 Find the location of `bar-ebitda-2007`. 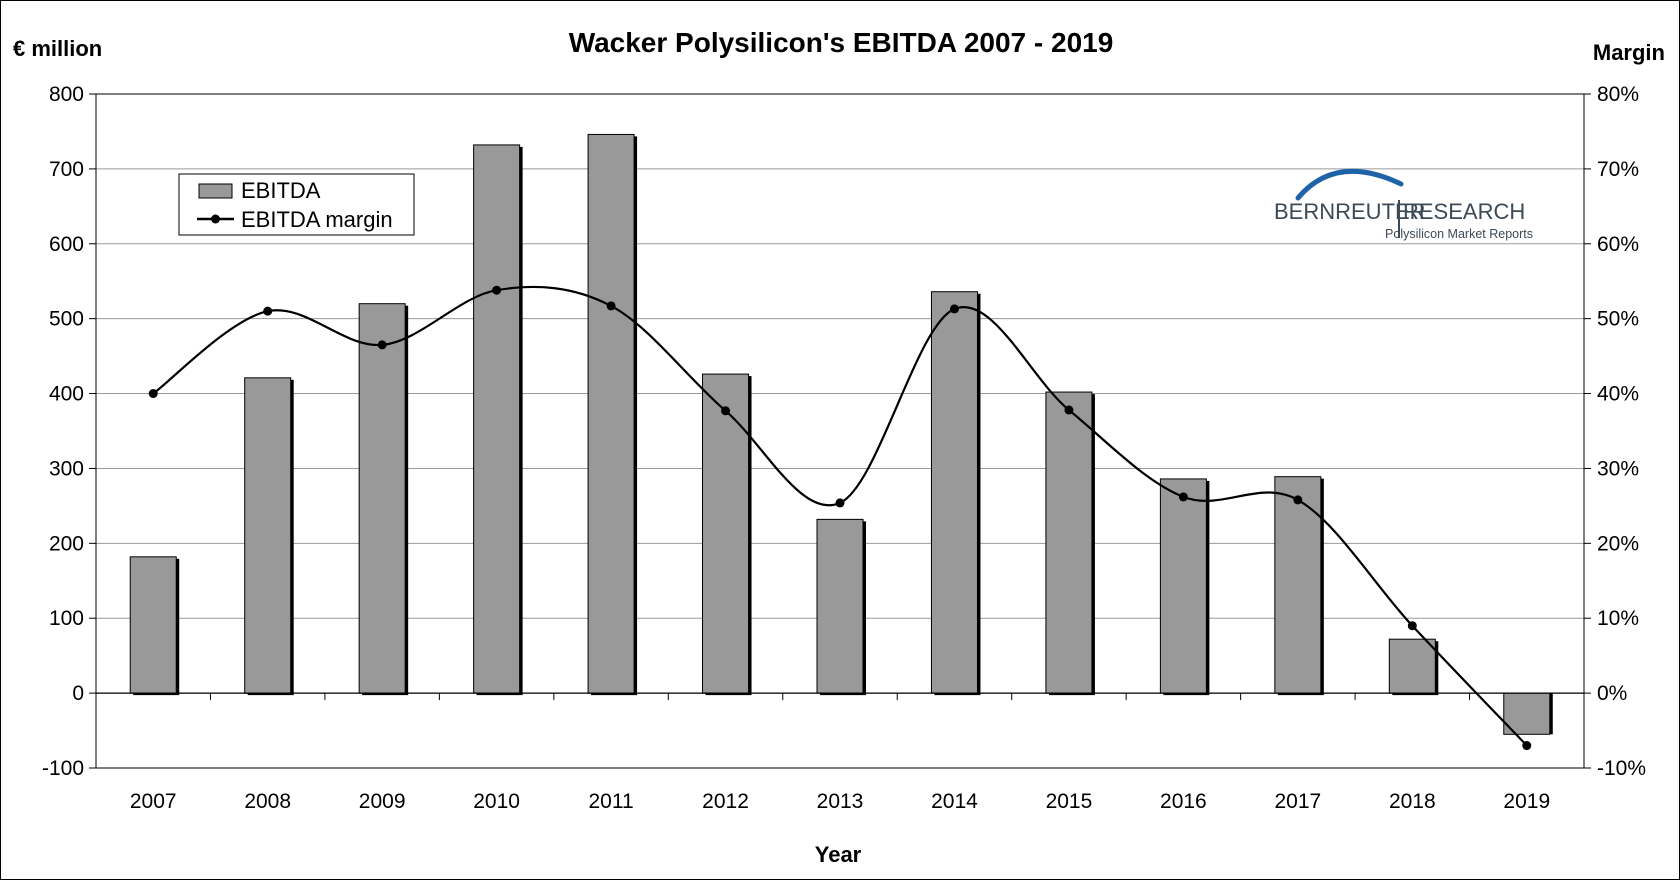

bar-ebitda-2007 is located at coordinates (153, 625).